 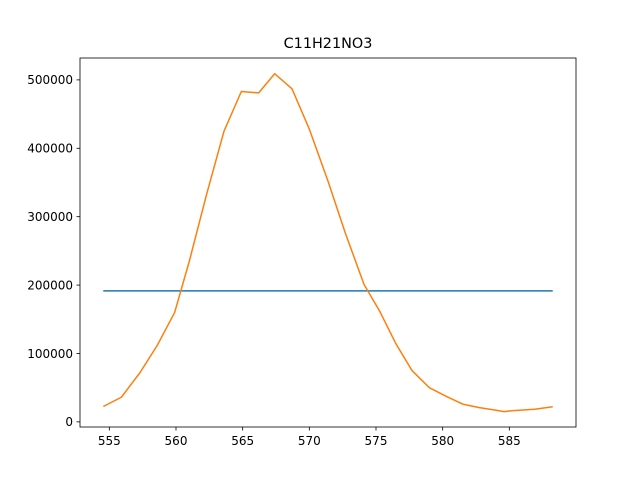 What do you see at coordinates (442, 441) in the screenshot?
I see `x-tick-label: 580` at bounding box center [442, 441].